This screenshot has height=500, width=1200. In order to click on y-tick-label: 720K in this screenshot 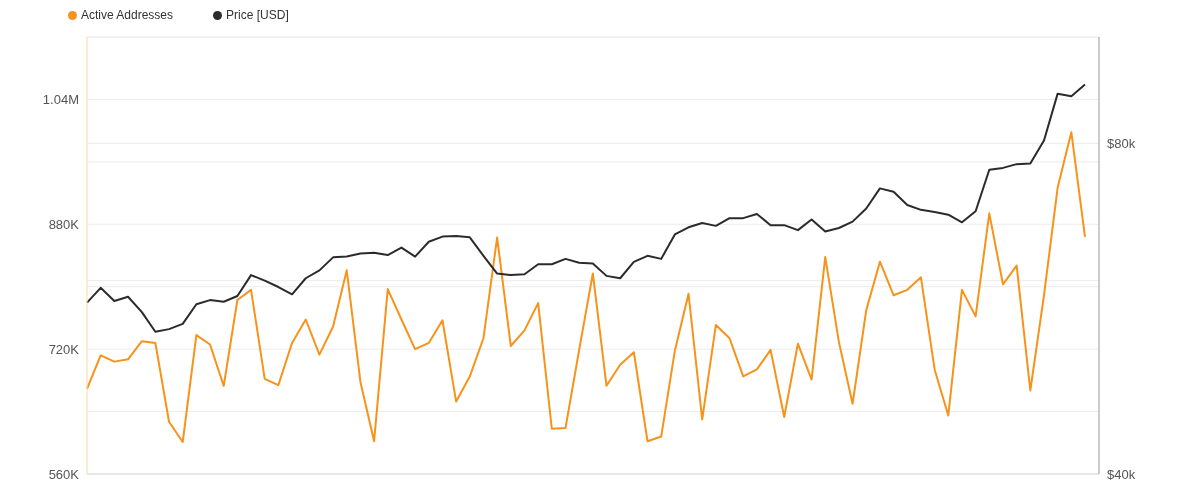, I will do `click(64, 349)`.